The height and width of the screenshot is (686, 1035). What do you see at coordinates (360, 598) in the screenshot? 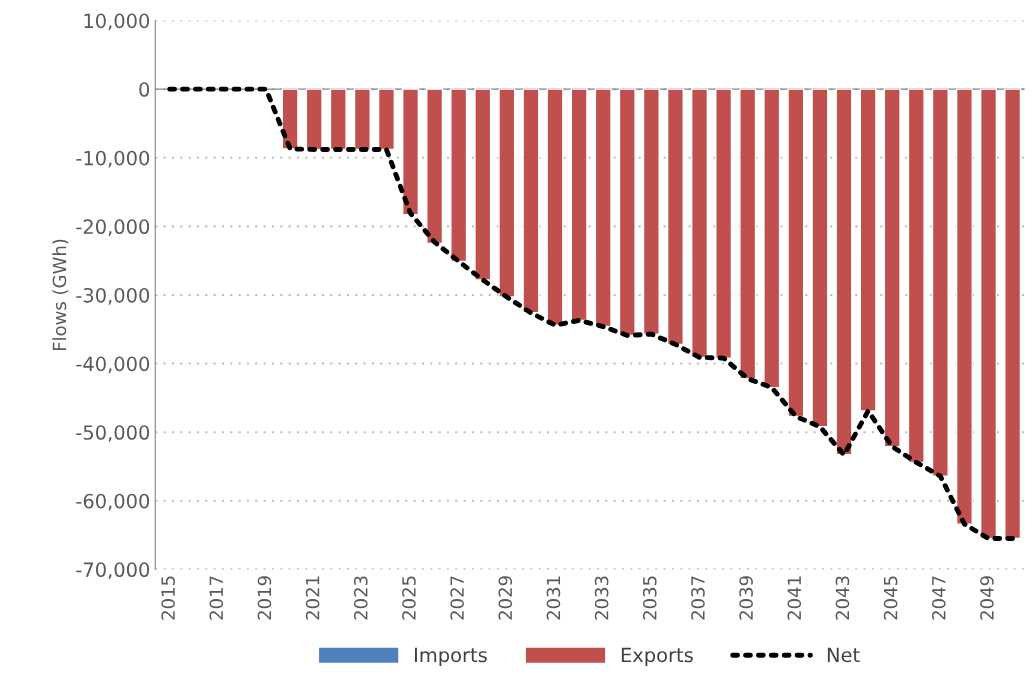
I see `x-tick-label: 2023` at bounding box center [360, 598].